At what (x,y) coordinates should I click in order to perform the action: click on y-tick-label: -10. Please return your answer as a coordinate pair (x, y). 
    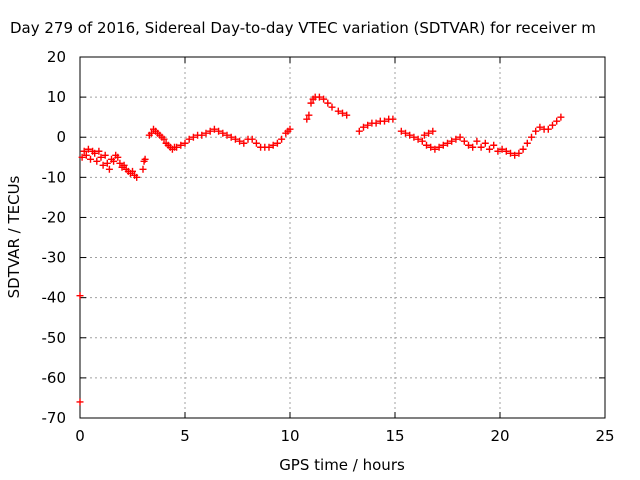
    Looking at the image, I should click on (54, 177).